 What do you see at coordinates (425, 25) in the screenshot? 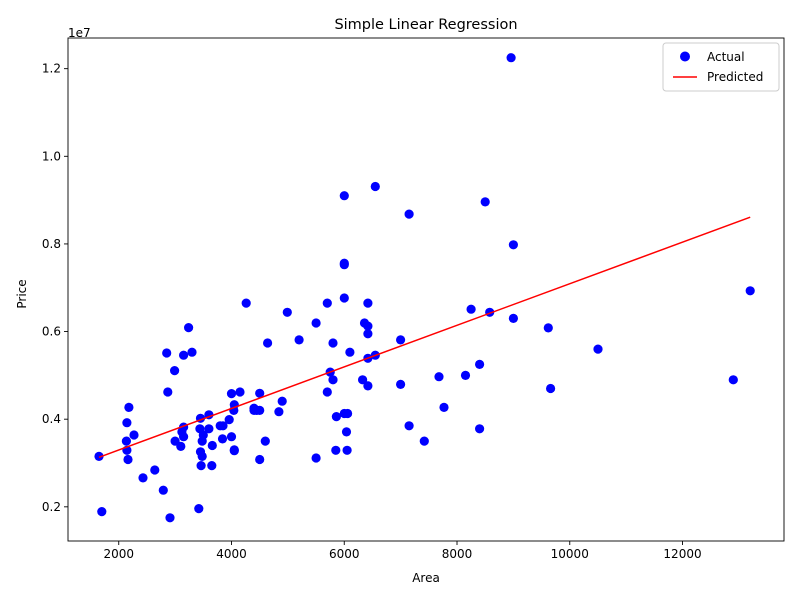
I see `chart-title: Simple Linear Regression` at bounding box center [425, 25].